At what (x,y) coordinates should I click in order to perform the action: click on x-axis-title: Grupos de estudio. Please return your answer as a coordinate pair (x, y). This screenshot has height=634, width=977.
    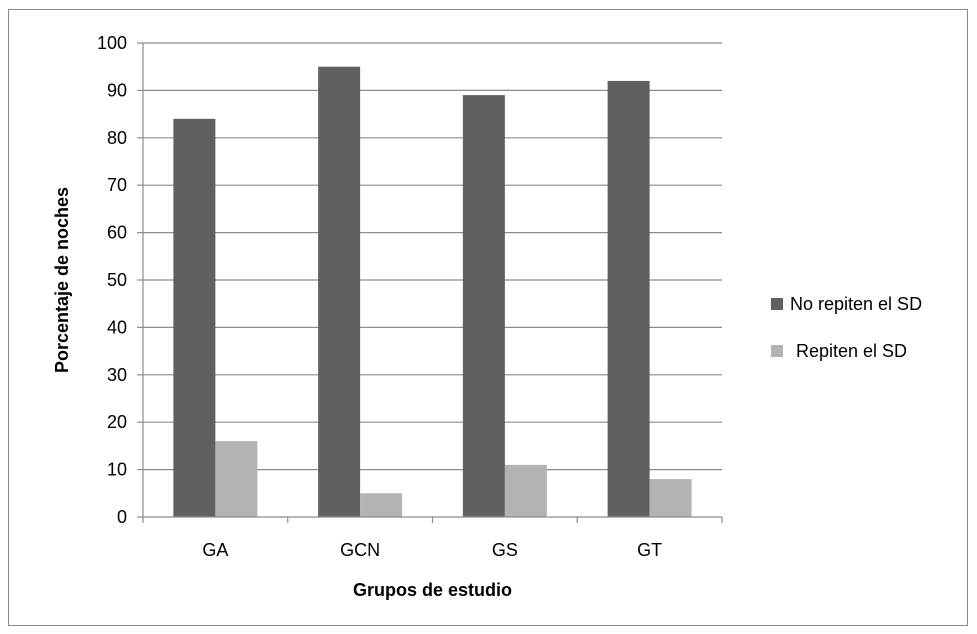
    Looking at the image, I should click on (432, 590).